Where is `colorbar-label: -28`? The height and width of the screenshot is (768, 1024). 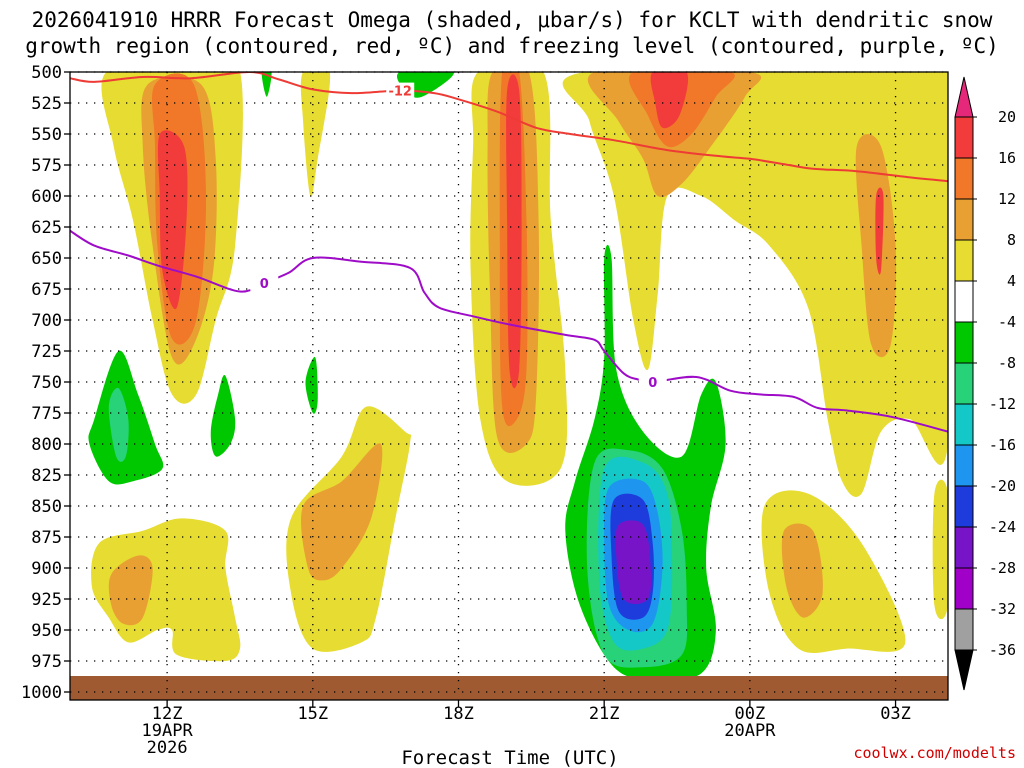
colorbar-label: -28 is located at coordinates (1002, 568).